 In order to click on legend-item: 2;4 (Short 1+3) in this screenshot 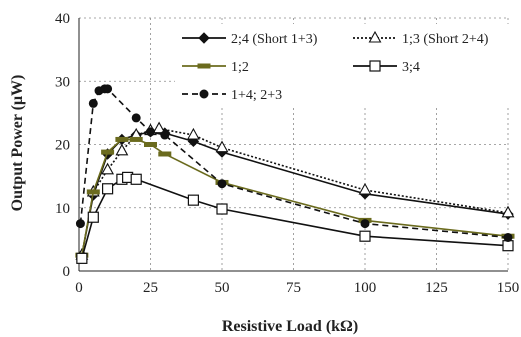, I will do `click(250, 39)`.